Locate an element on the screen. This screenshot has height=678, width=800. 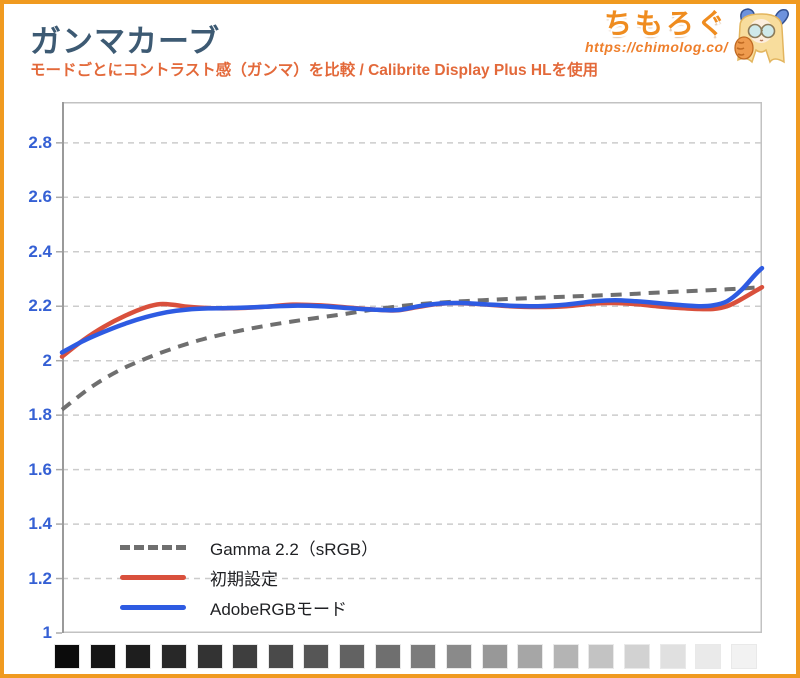
brand-texts: ちもろぐ https://chimolog.co/ is located at coordinates (656, 32).